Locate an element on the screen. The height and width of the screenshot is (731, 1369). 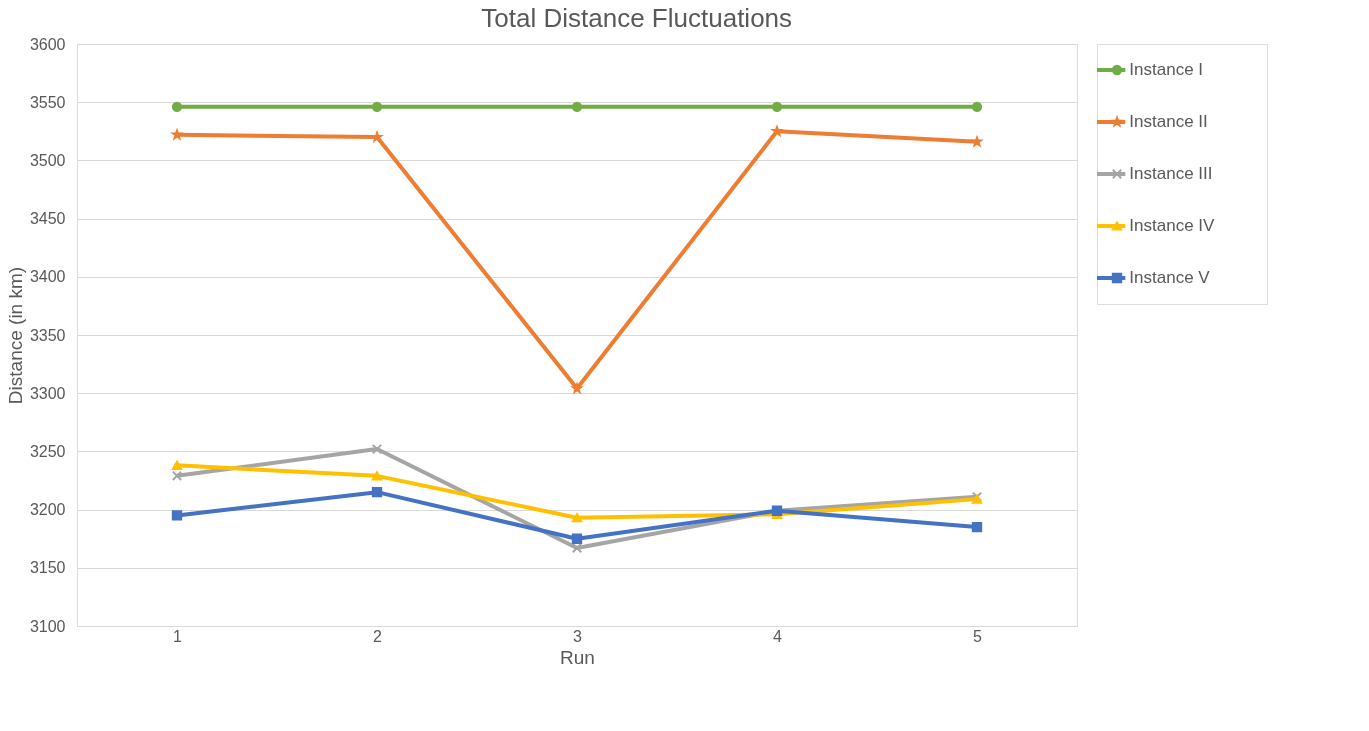
y-tick-label: 3250 is located at coordinates (47, 451).